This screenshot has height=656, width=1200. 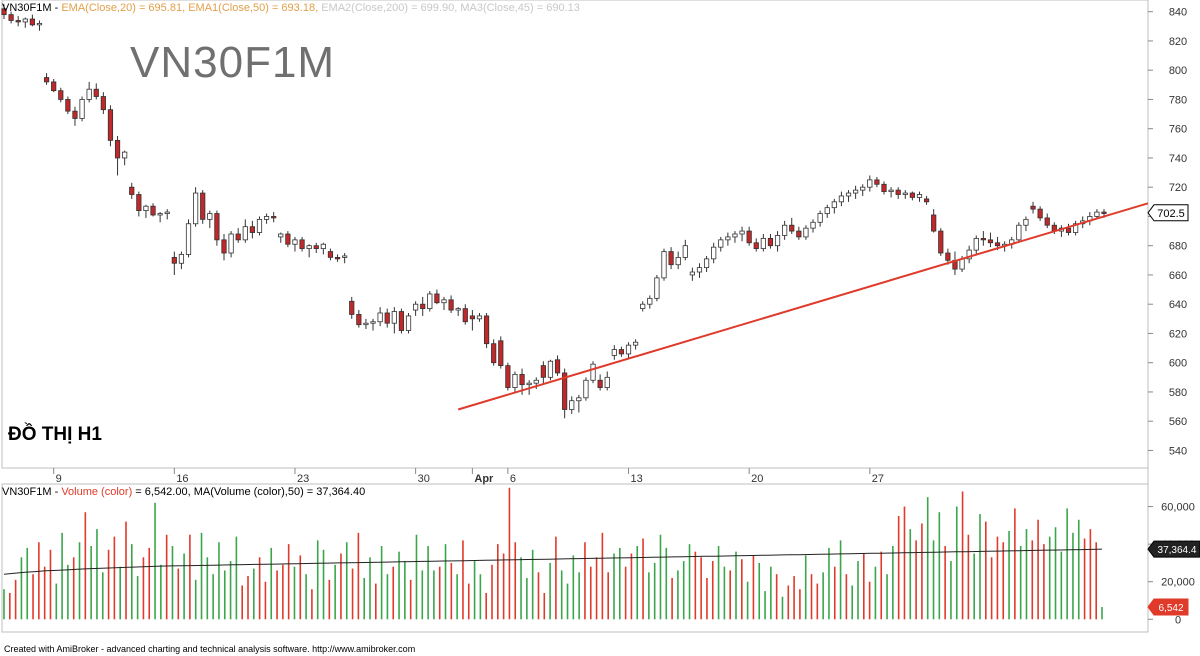 I want to click on price-tick-label: 600, so click(x=1178, y=364).